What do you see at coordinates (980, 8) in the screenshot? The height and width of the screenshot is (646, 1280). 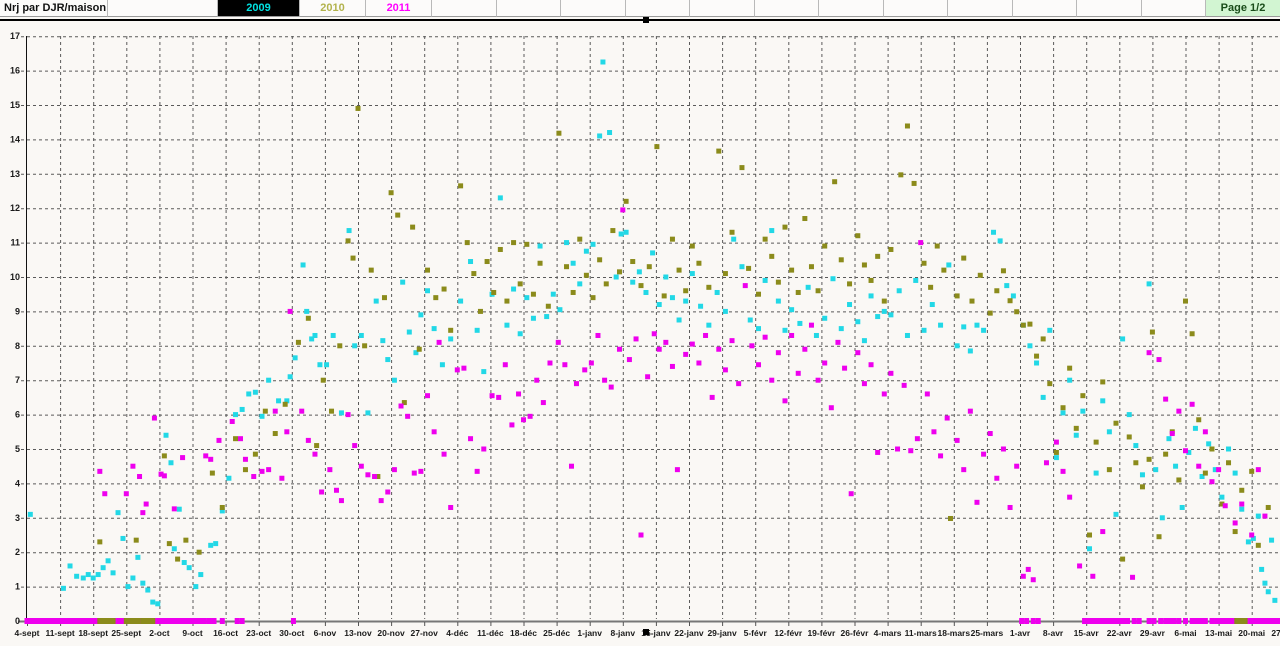 I see `header-blank-cell` at bounding box center [980, 8].